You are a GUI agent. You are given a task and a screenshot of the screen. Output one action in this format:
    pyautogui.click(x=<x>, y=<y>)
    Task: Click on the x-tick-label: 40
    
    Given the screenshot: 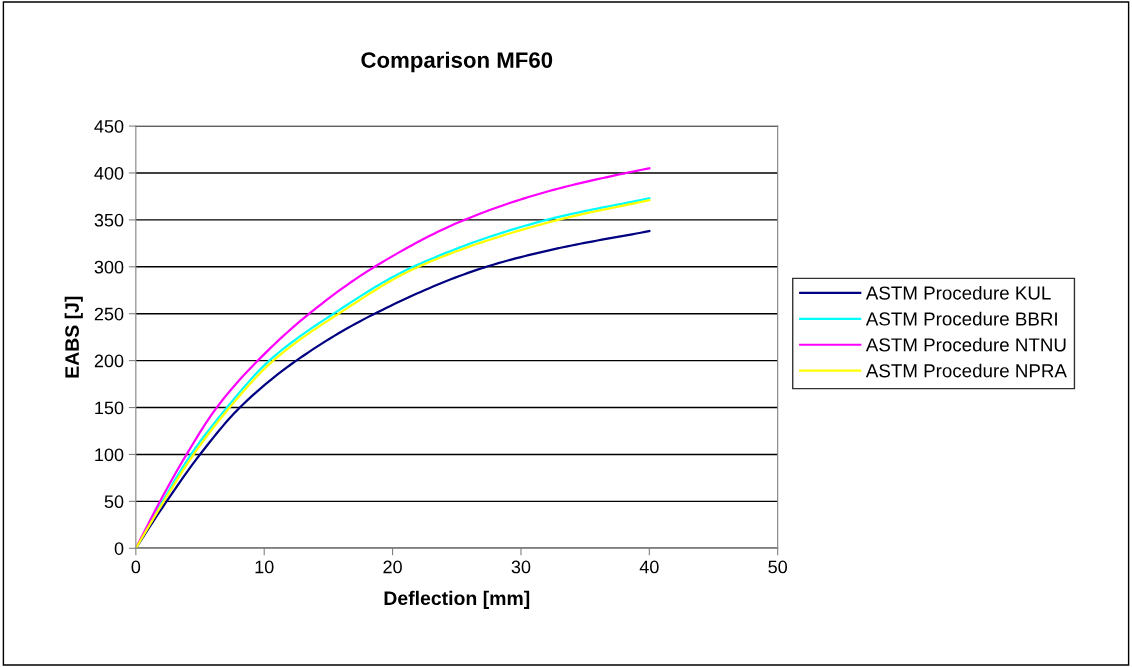 What is the action you would take?
    pyautogui.click(x=649, y=567)
    